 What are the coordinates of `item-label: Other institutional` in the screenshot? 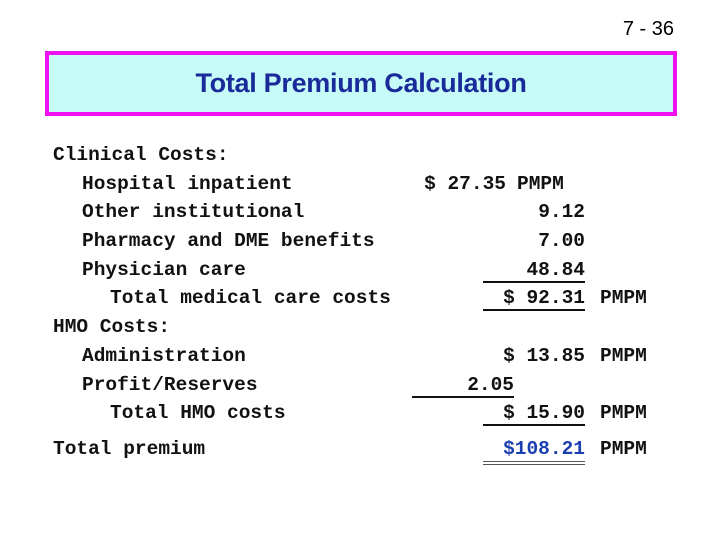 It's located at (193, 212).